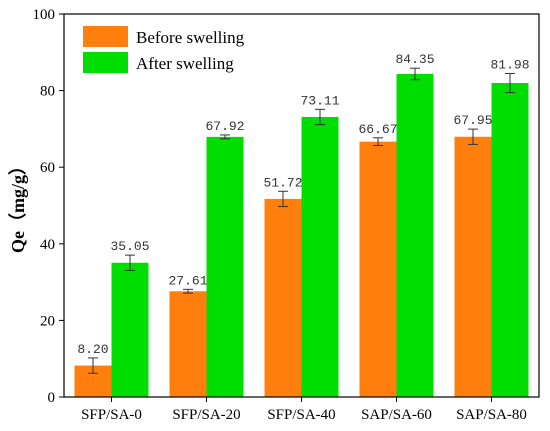  Describe the element at coordinates (282, 182) in the screenshot. I see `data-label: 51.72` at that location.